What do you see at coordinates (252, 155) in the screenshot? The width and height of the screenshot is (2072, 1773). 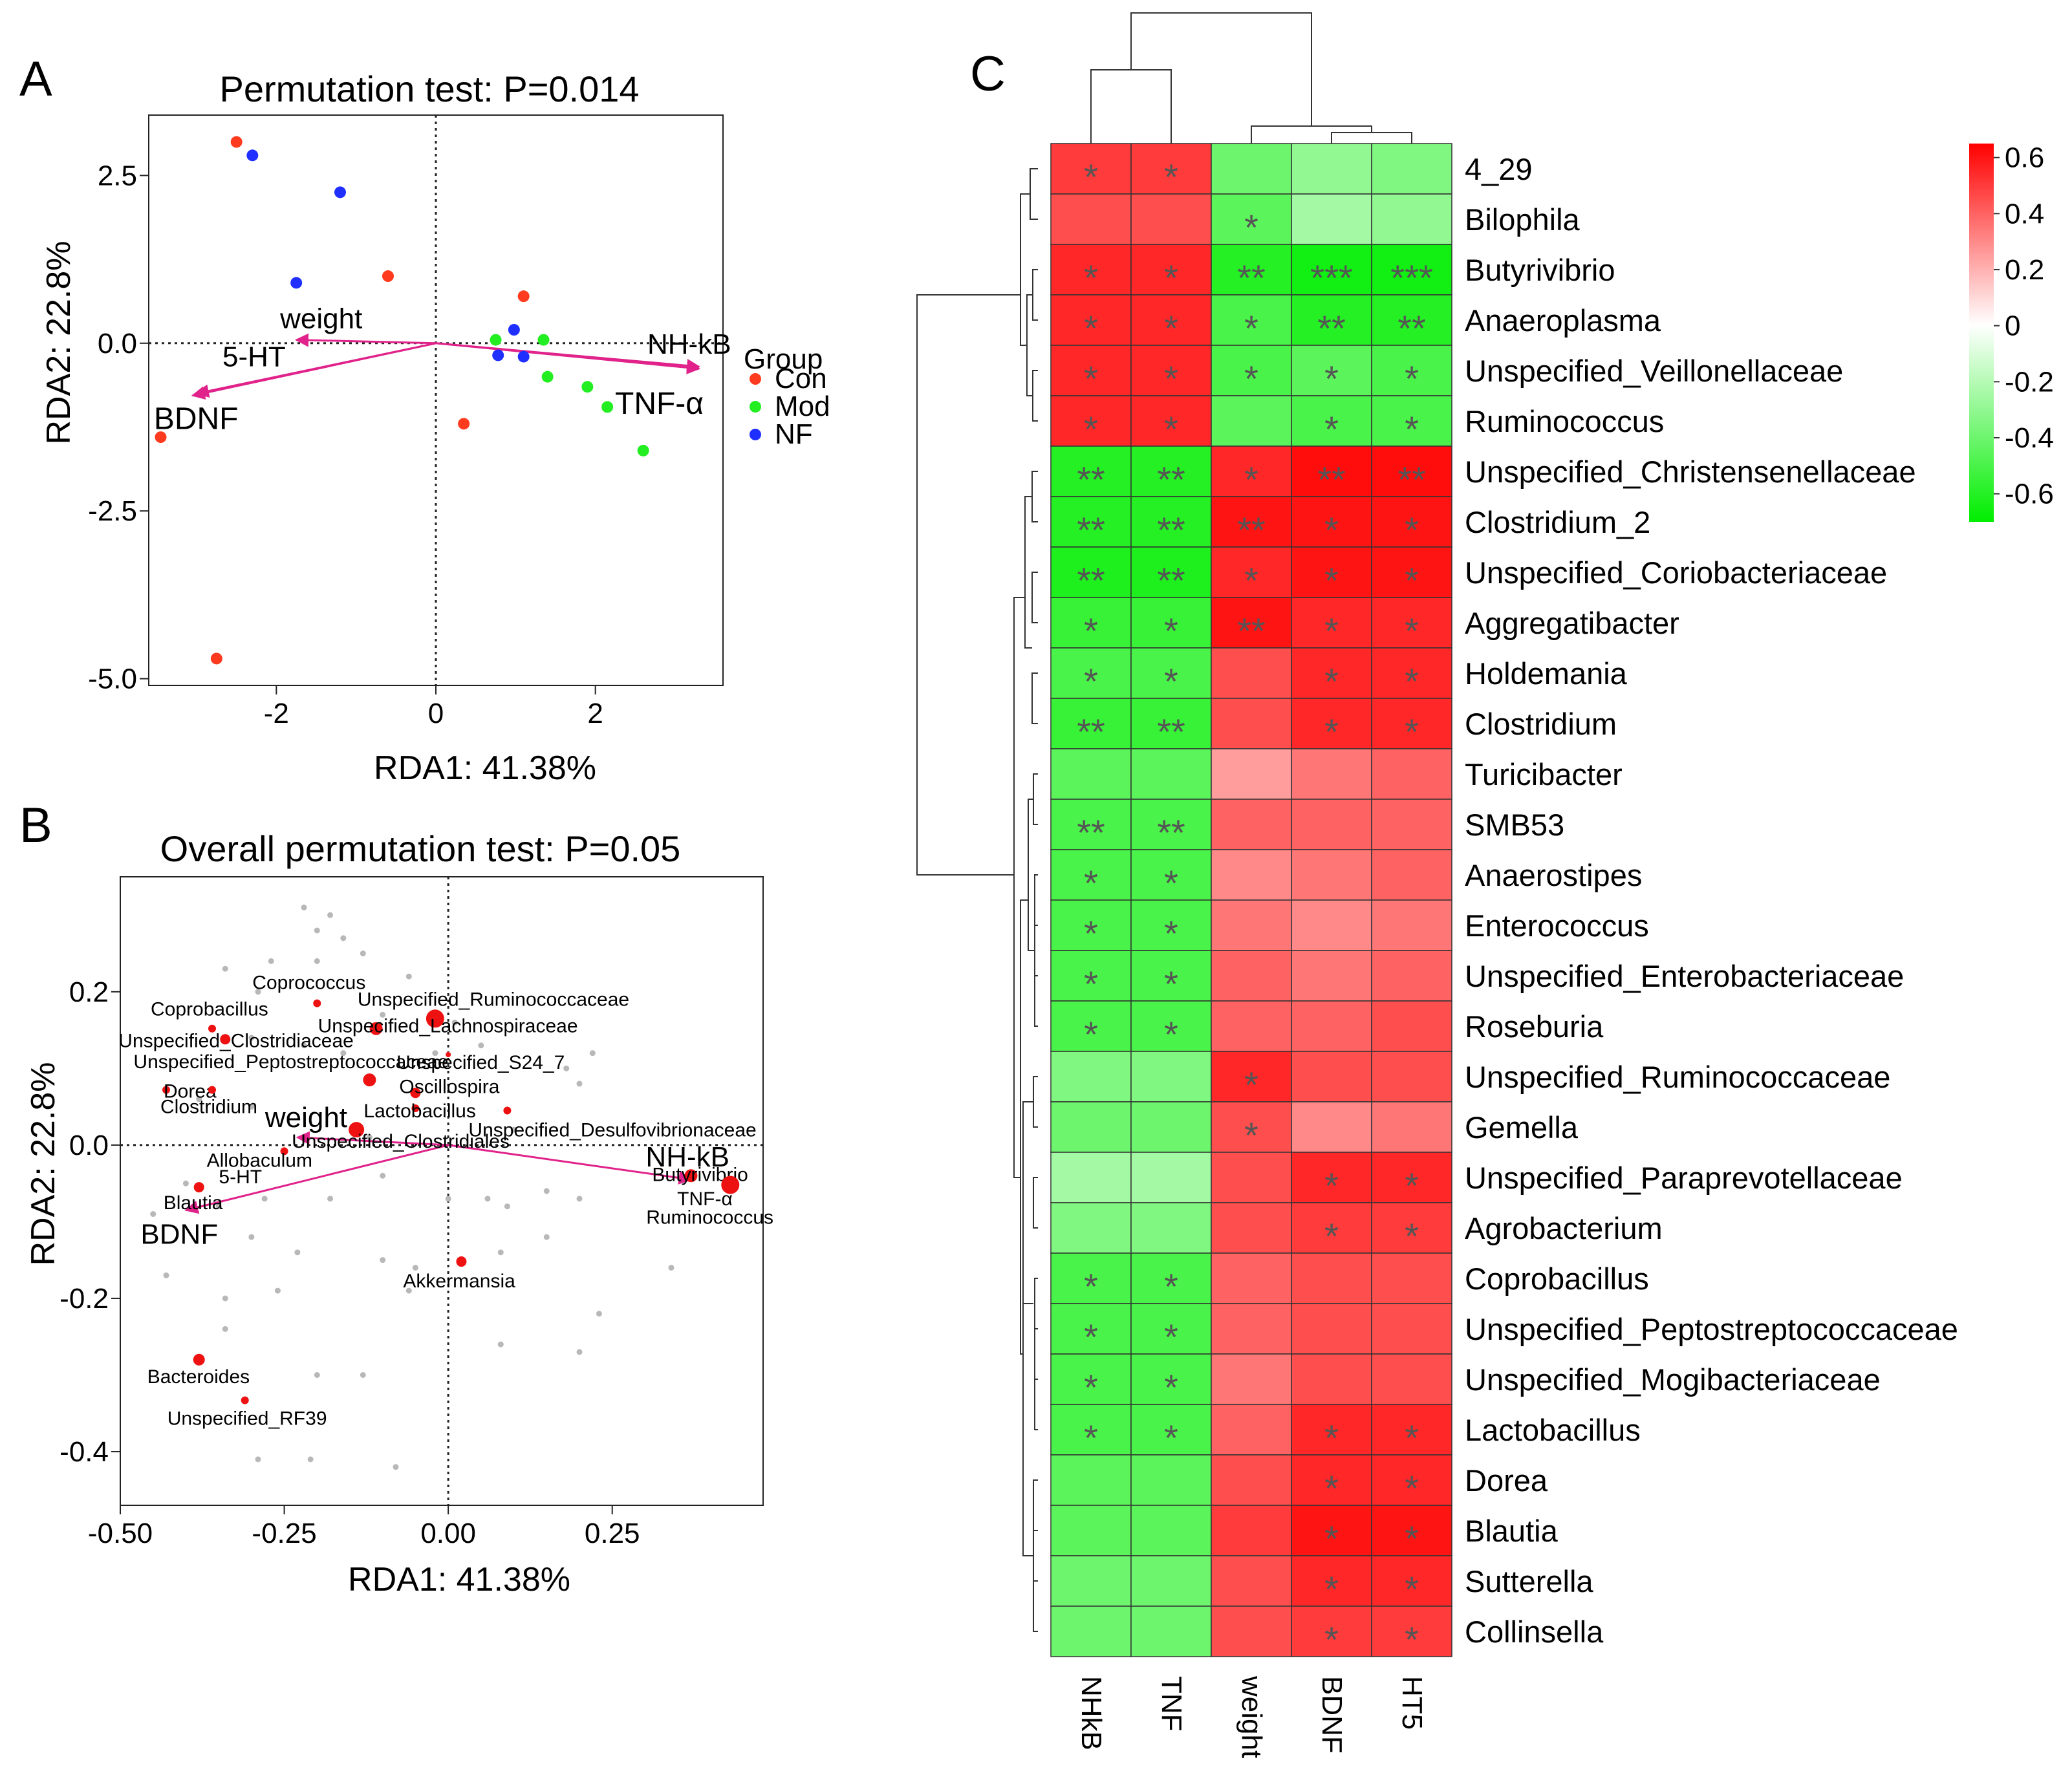 I see `panel-a-point-nf` at bounding box center [252, 155].